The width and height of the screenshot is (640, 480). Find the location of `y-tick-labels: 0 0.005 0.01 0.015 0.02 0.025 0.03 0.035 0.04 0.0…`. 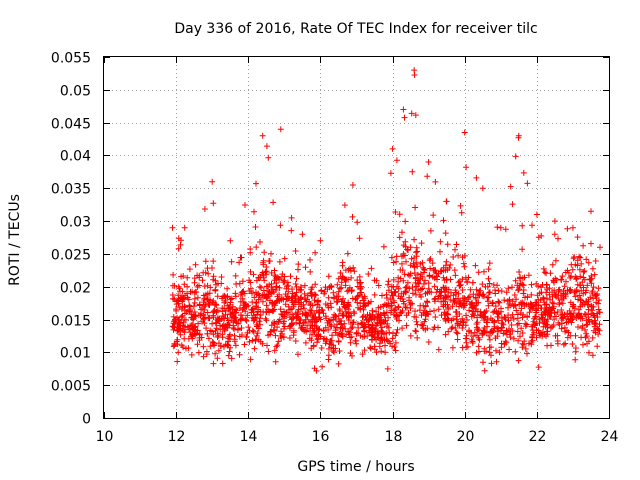

y-tick-labels: 0 0.005 0.01 0.015 0.02 0.025 0.03 0.035 0.04 0.0… is located at coordinates (71, 239).